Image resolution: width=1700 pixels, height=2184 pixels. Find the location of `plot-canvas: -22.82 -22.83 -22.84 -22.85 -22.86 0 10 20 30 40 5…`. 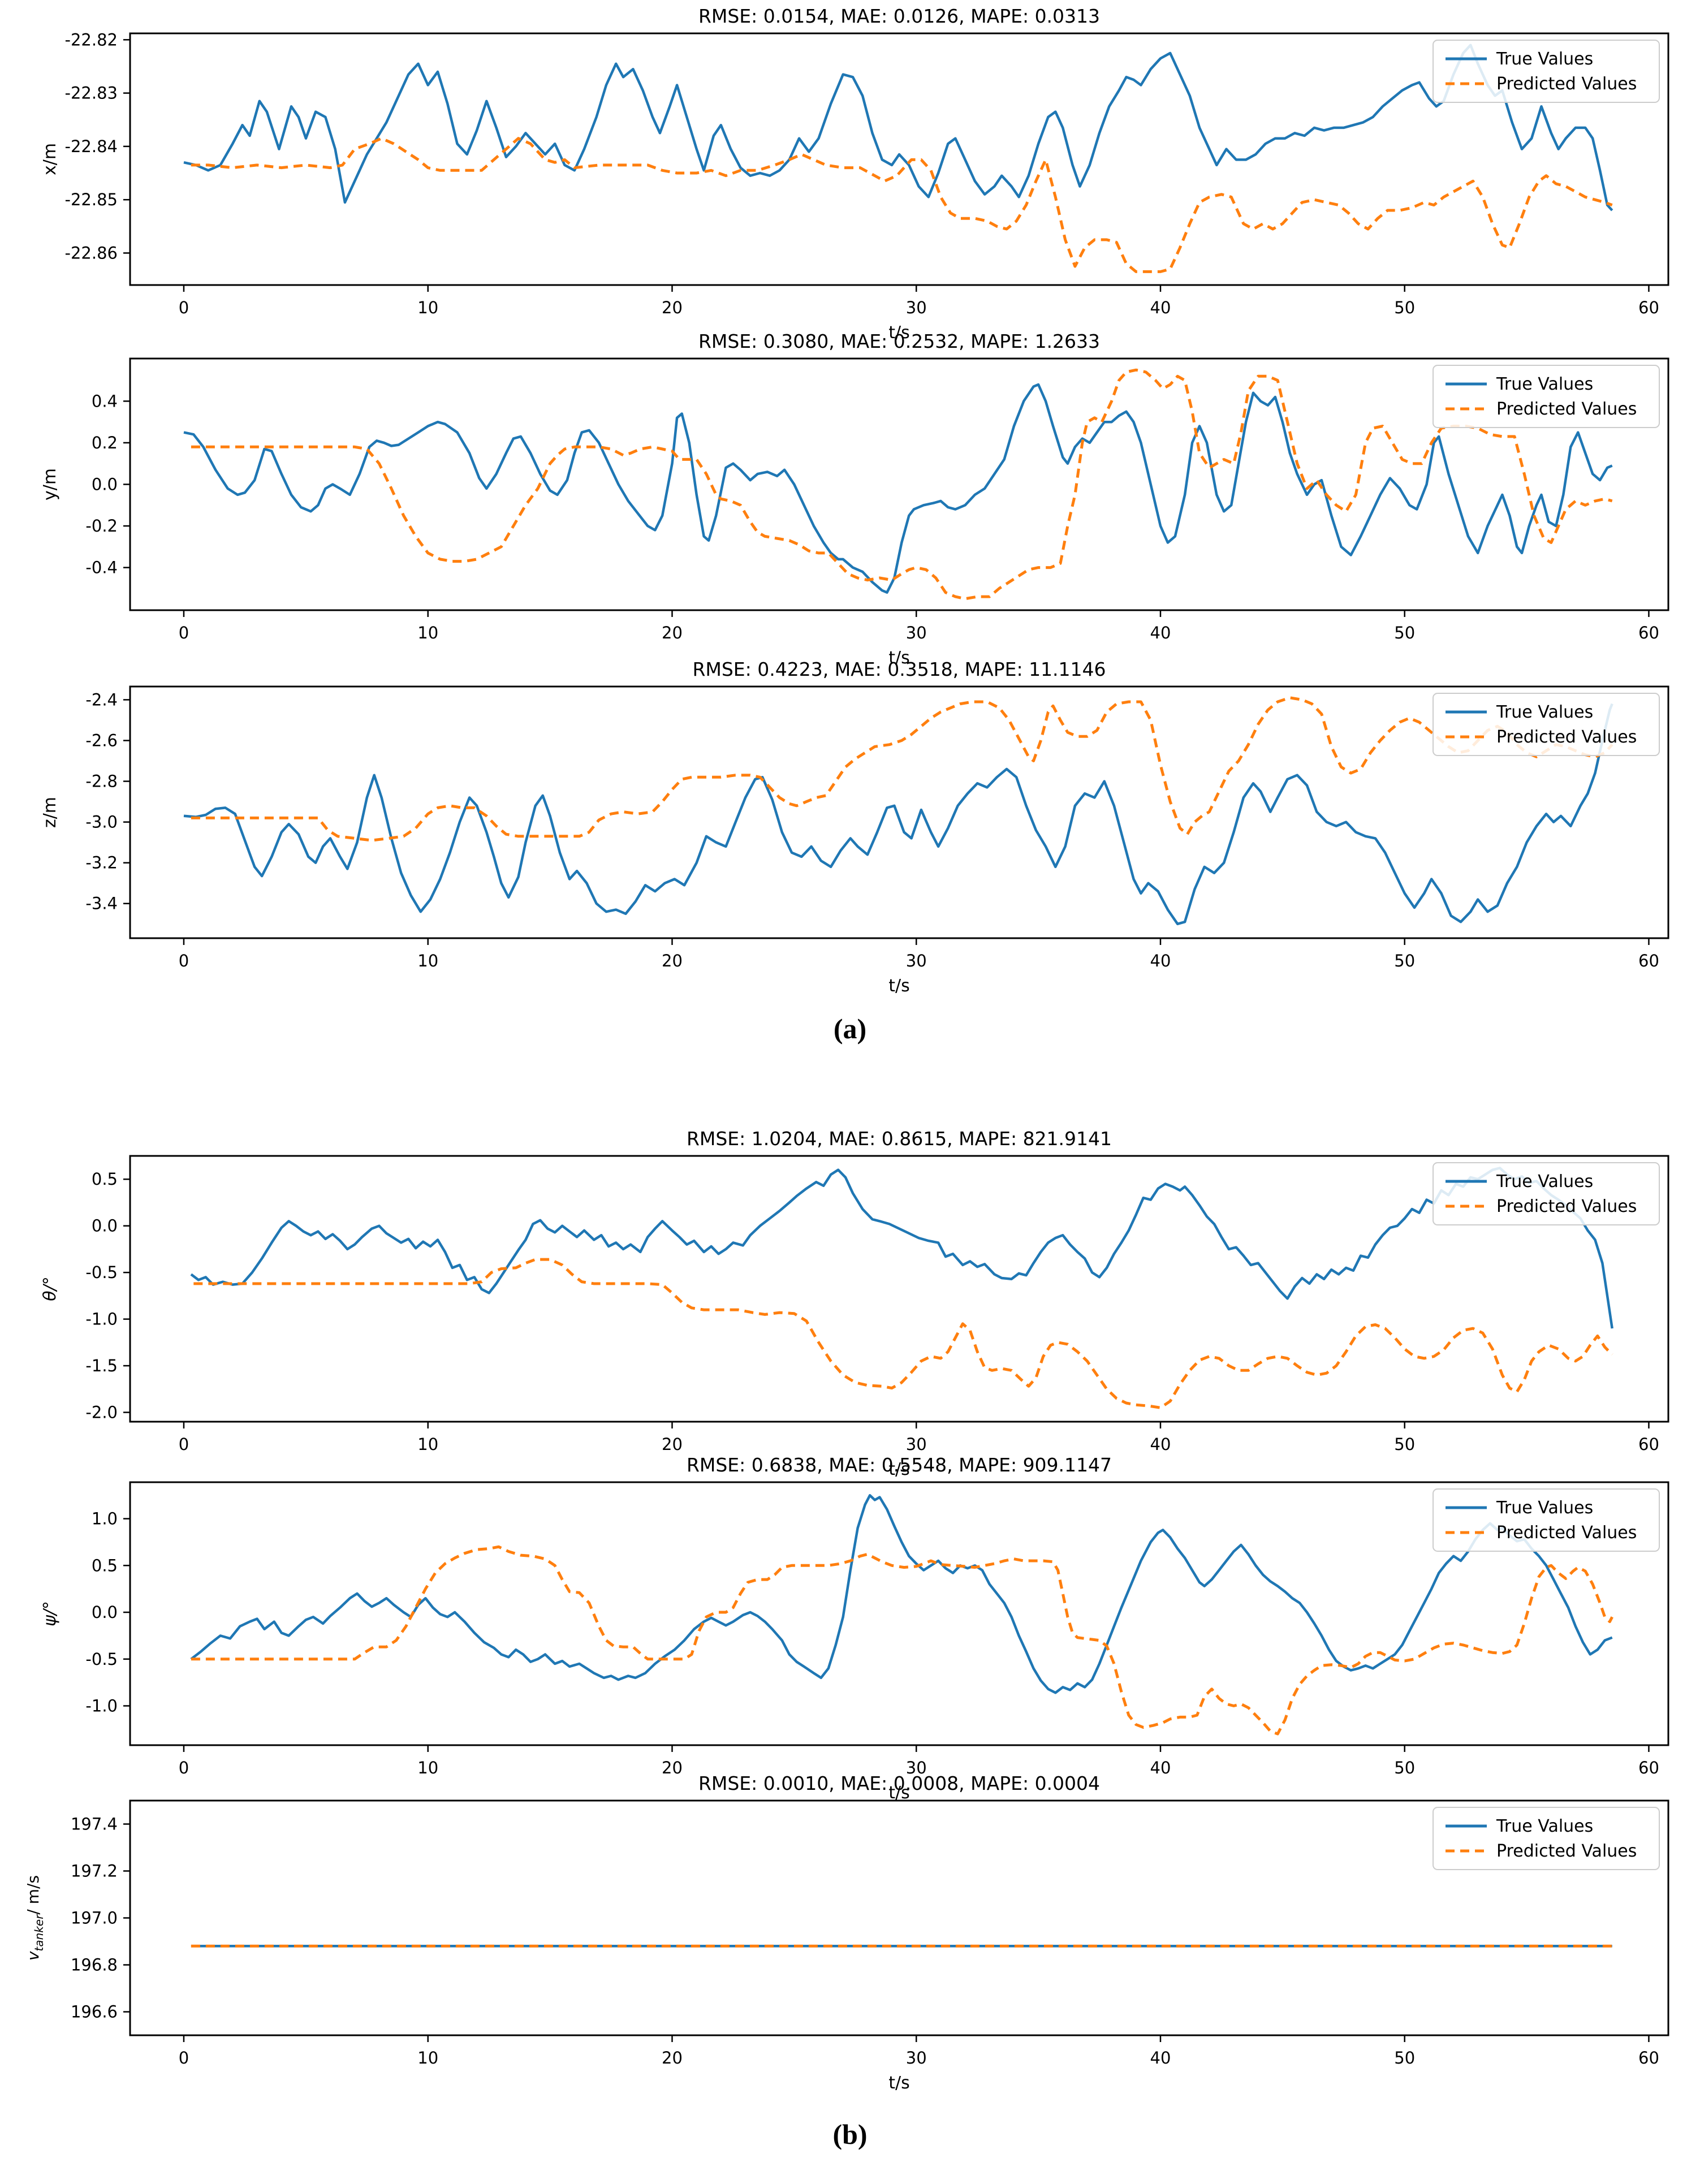

plot-canvas: -22.82 -22.83 -22.84 -22.85 -22.86 0 10 20 30 40 5… is located at coordinates (854, 187).